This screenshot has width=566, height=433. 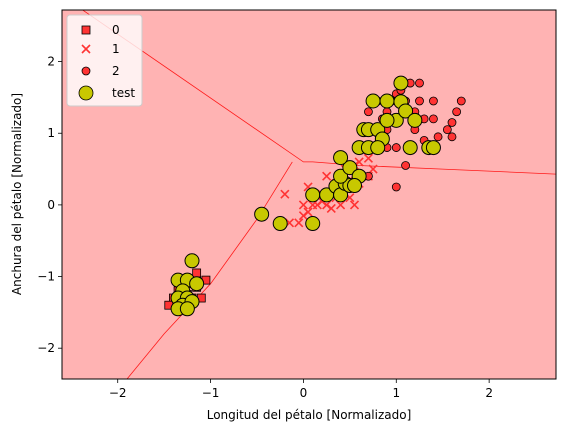 What do you see at coordinates (209, 270) in the screenshot?
I see `decision-boundary-line` at bounding box center [209, 270].